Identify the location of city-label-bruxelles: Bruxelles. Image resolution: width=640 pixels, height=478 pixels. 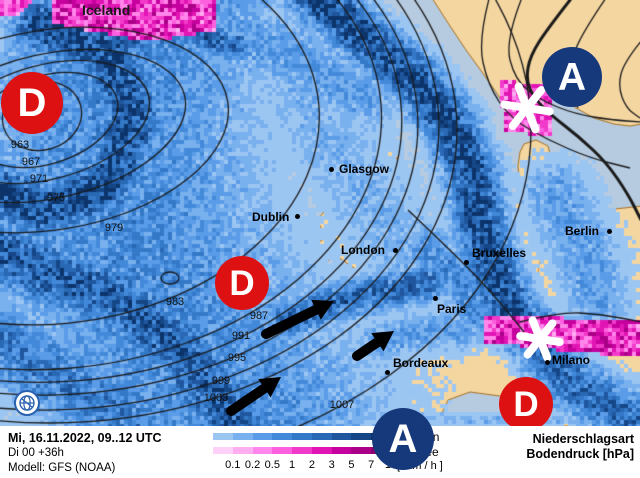
(499, 253).